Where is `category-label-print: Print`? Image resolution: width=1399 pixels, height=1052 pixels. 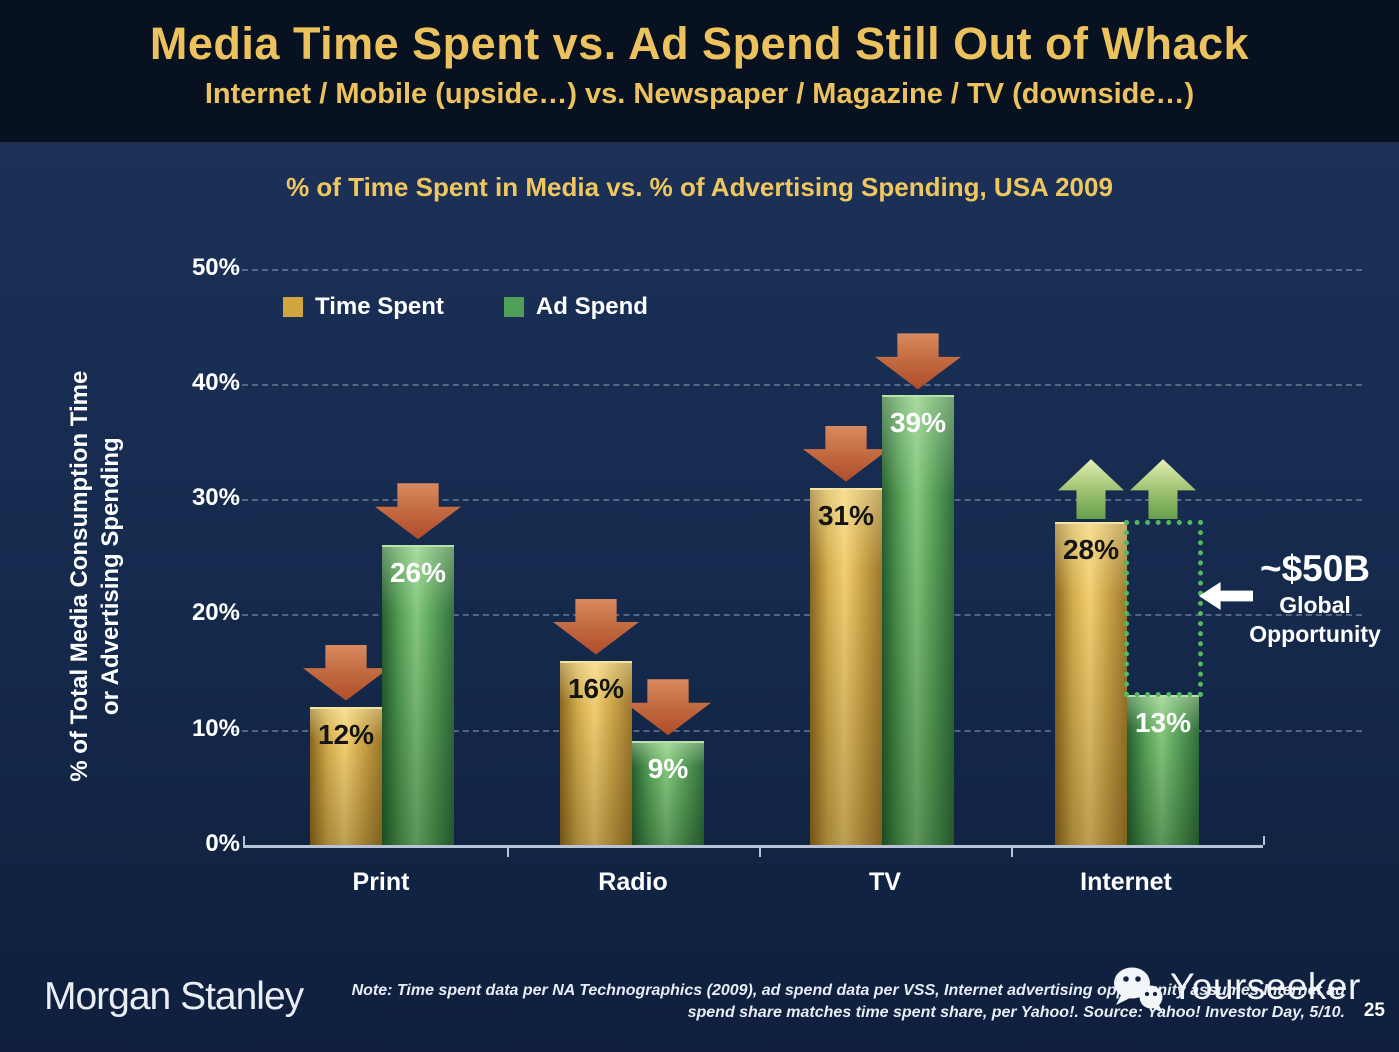 category-label-print: Print is located at coordinates (381, 882).